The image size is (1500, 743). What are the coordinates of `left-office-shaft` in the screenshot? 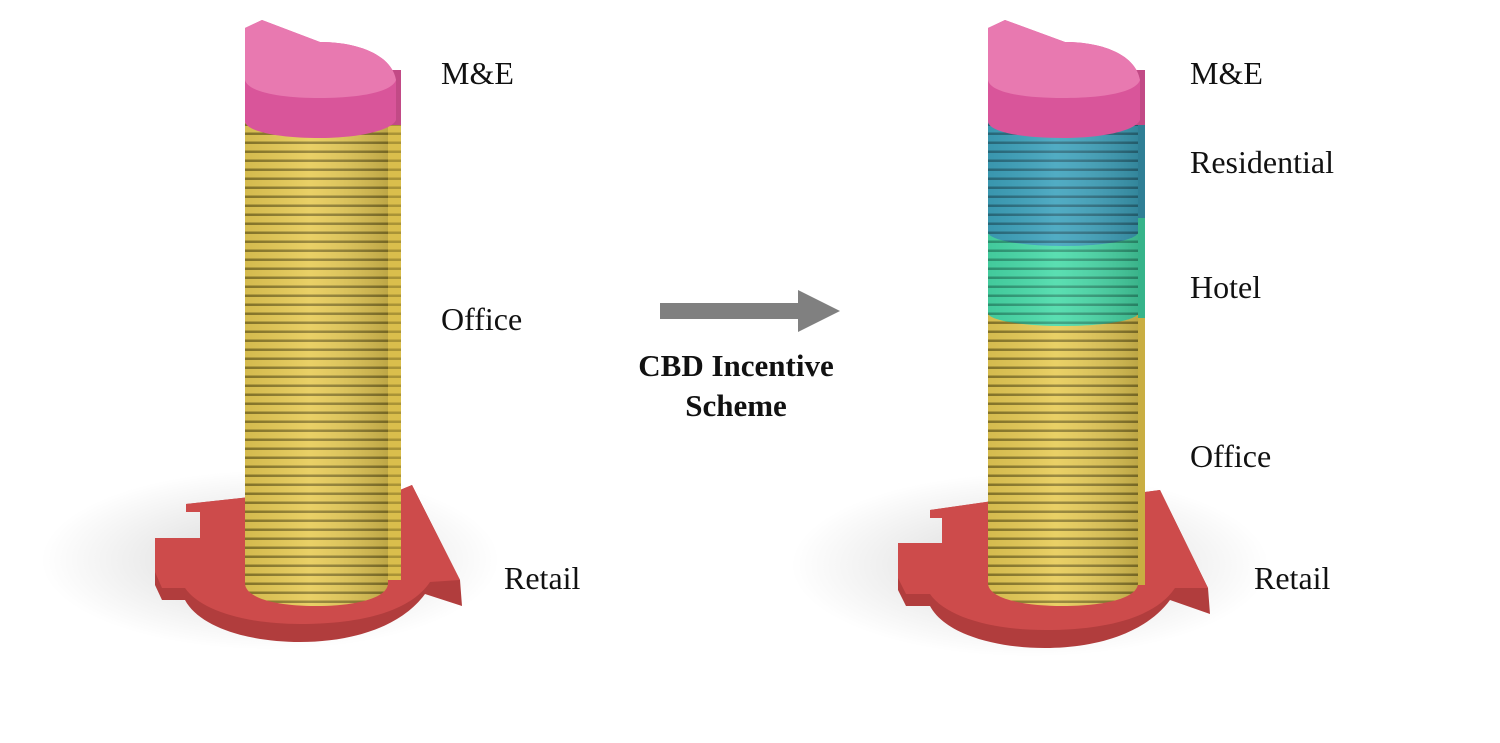 It's located at (316, 350).